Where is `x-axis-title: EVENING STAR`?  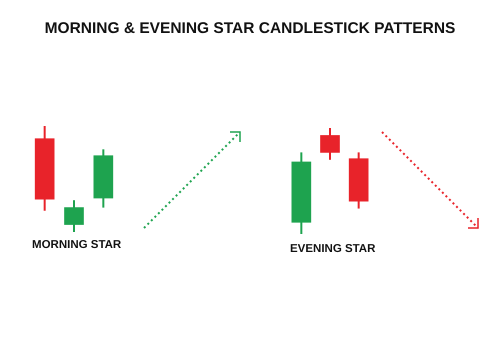
x-axis-title: EVENING STAR is located at coordinates (333, 249).